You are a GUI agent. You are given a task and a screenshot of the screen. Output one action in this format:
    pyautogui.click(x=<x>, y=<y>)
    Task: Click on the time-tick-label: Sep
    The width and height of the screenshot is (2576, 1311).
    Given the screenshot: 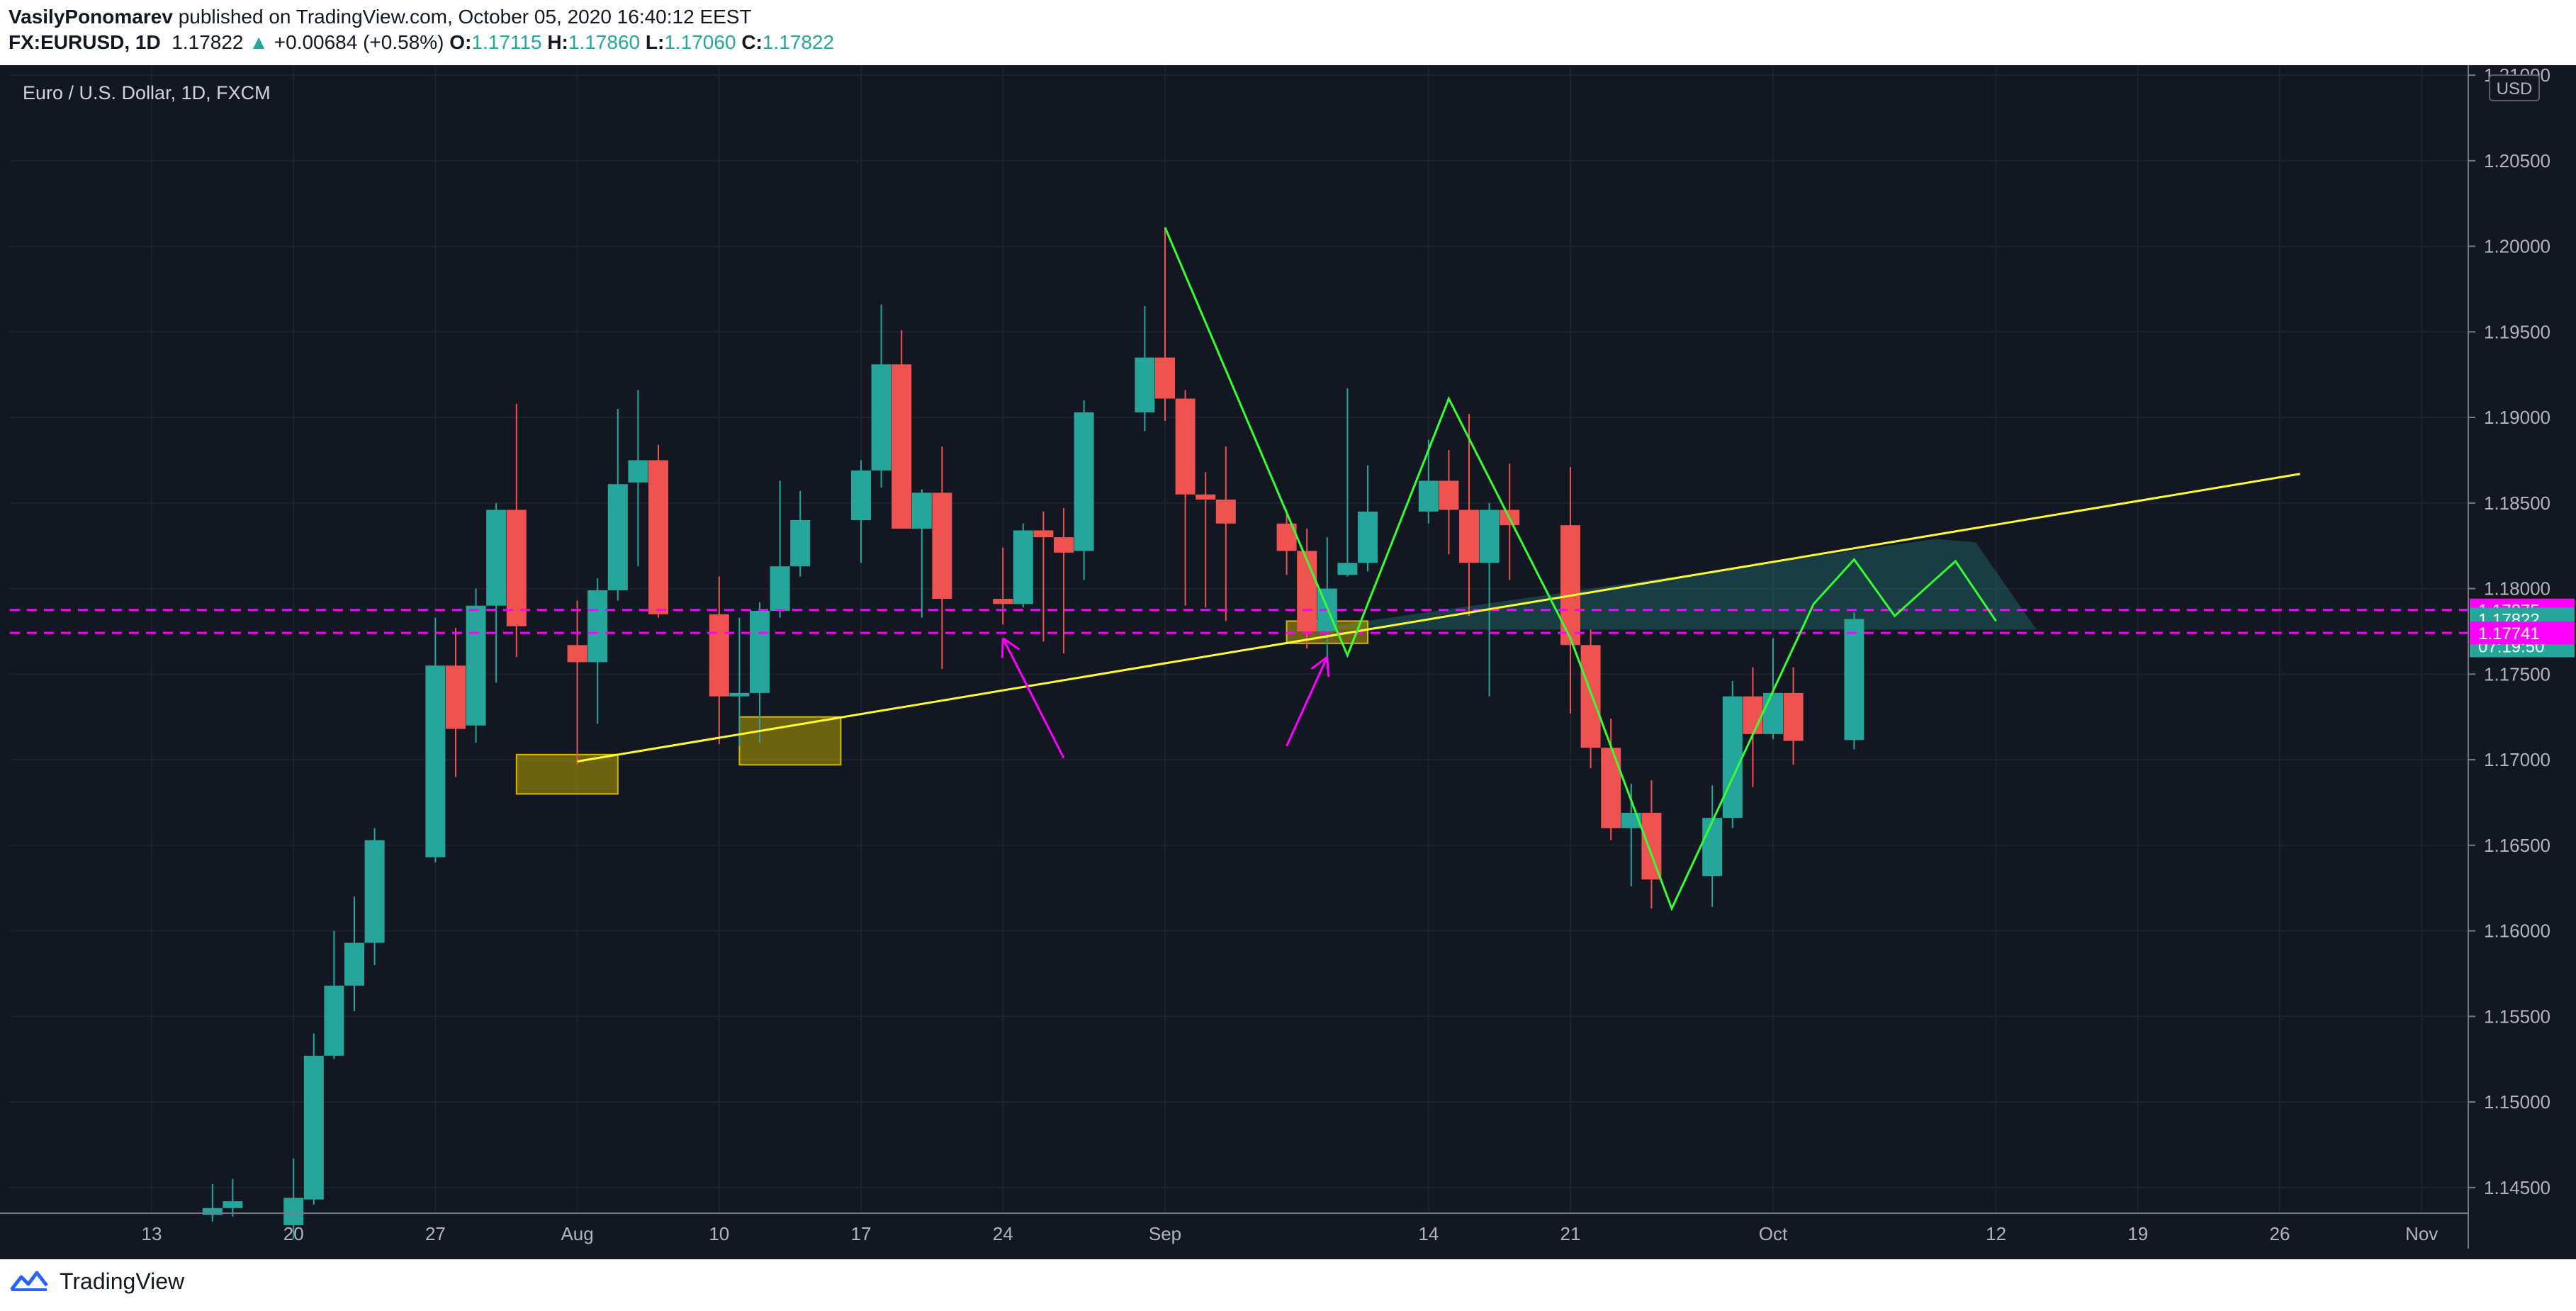 What is the action you would take?
    pyautogui.click(x=1165, y=1233)
    